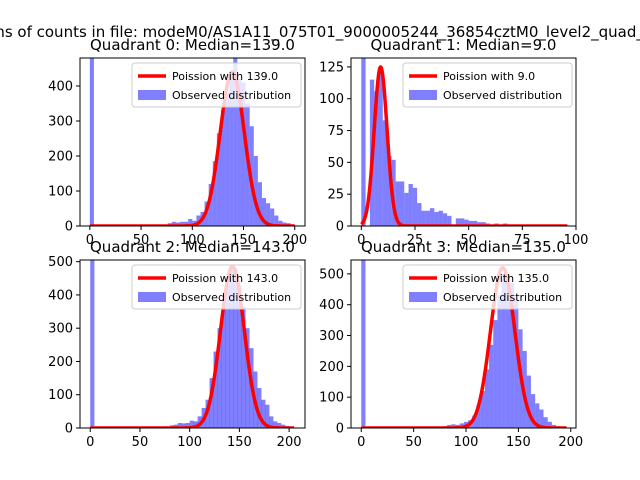 The height and width of the screenshot is (480, 640). Describe the element at coordinates (331, 274) in the screenshot. I see `y-tick-label: 500` at that location.